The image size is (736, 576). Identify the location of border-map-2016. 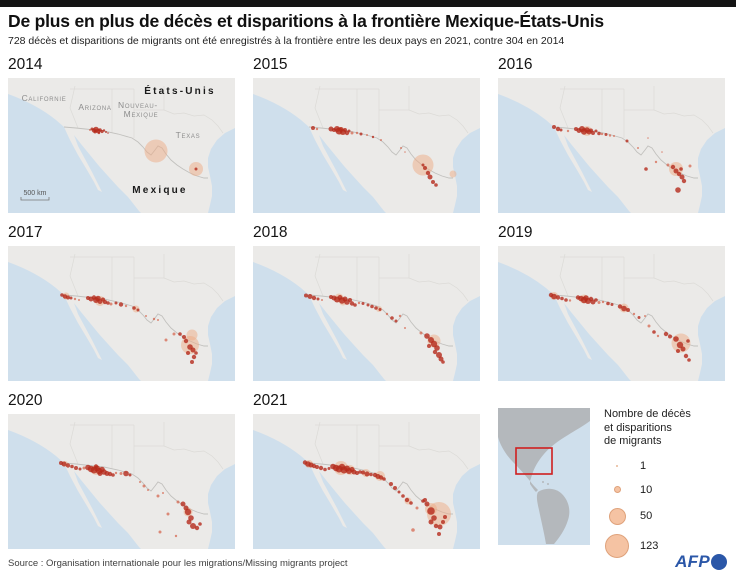
(611, 145).